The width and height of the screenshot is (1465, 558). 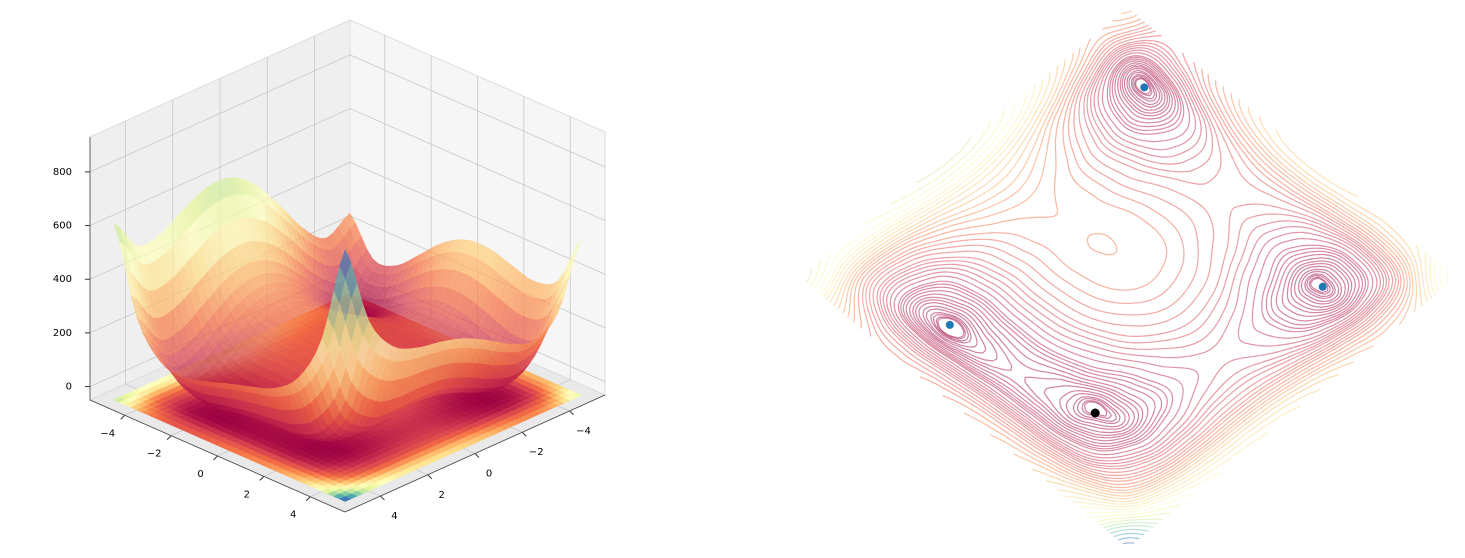 What do you see at coordinates (536, 452) in the screenshot?
I see `x-tick-label: −2` at bounding box center [536, 452].